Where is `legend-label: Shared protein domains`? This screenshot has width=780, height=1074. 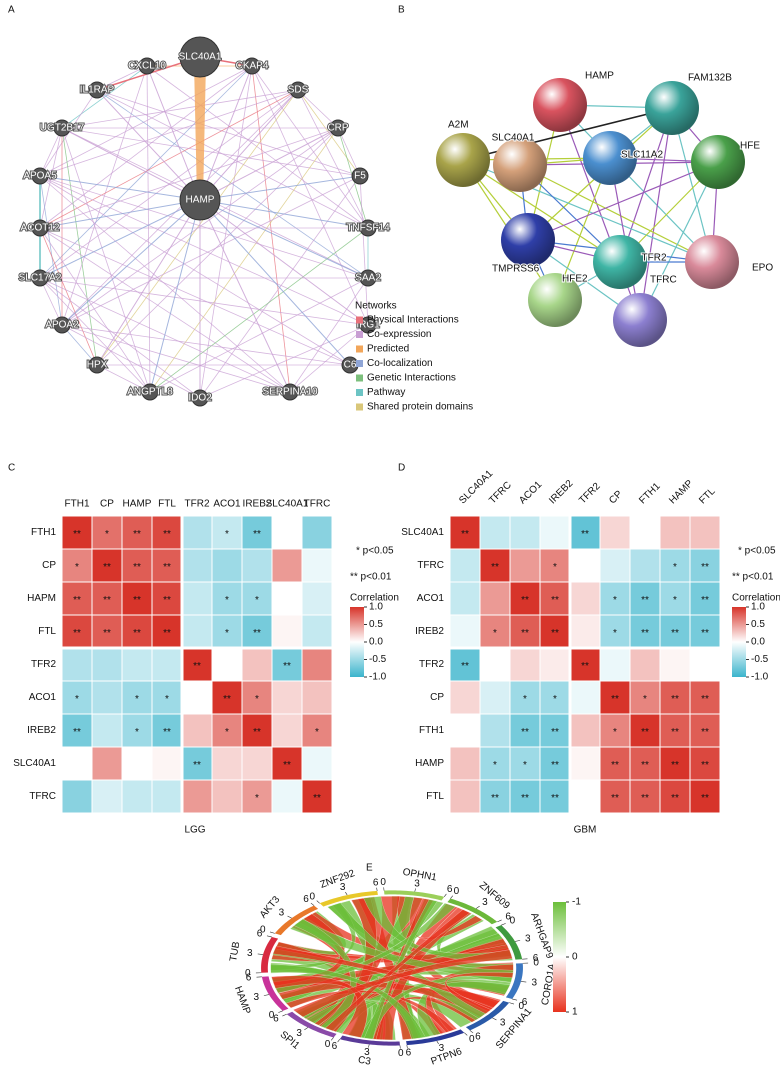 legend-label: Shared protein domains is located at coordinates (420, 407).